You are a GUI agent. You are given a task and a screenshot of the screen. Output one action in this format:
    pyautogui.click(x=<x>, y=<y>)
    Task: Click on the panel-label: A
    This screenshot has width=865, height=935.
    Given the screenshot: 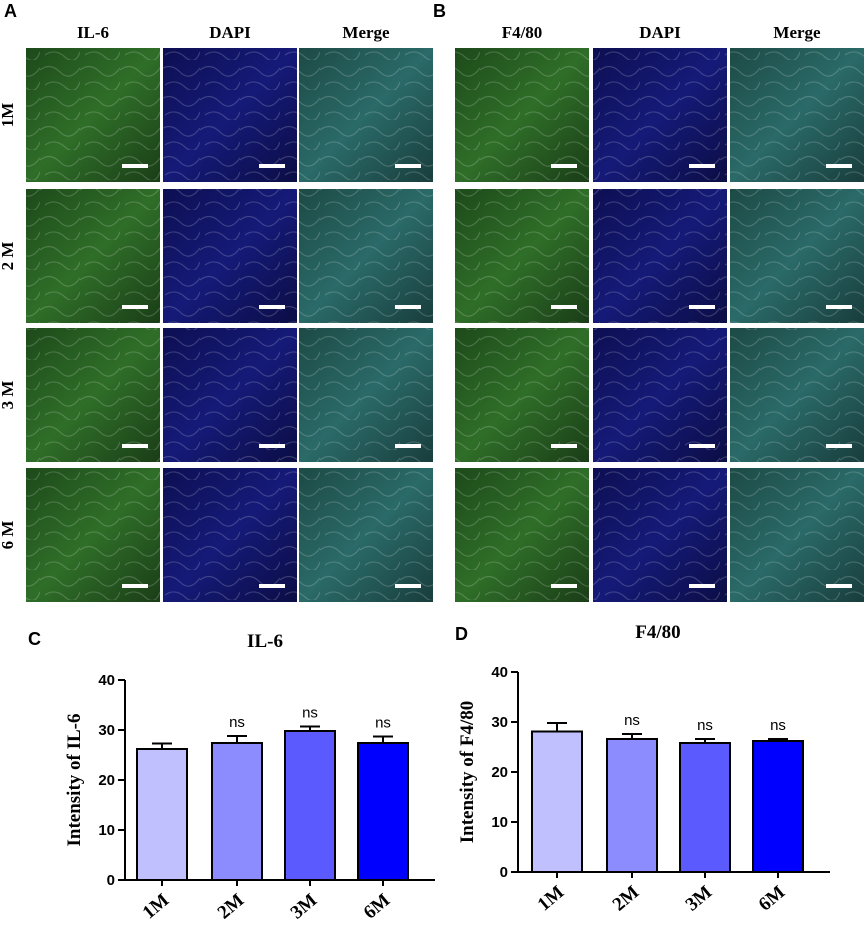 What is the action you would take?
    pyautogui.click(x=10, y=11)
    